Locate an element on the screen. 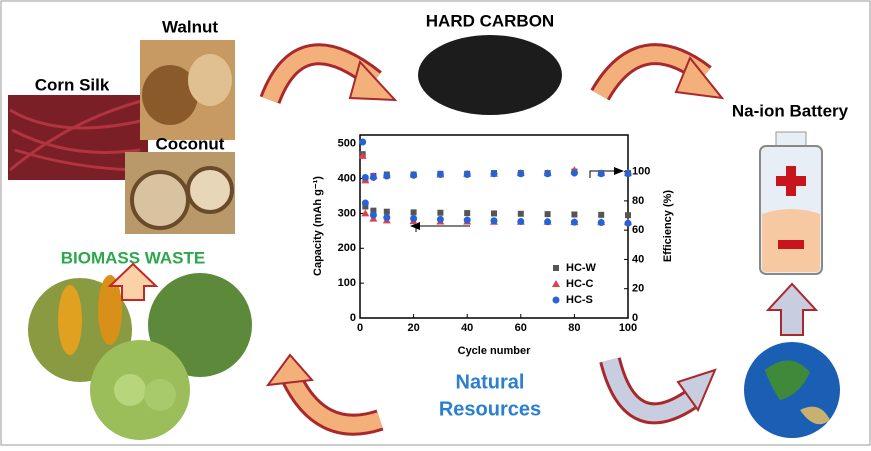  y-axis-title: Capacity (mAh g⁻¹) is located at coordinates (318, 226).